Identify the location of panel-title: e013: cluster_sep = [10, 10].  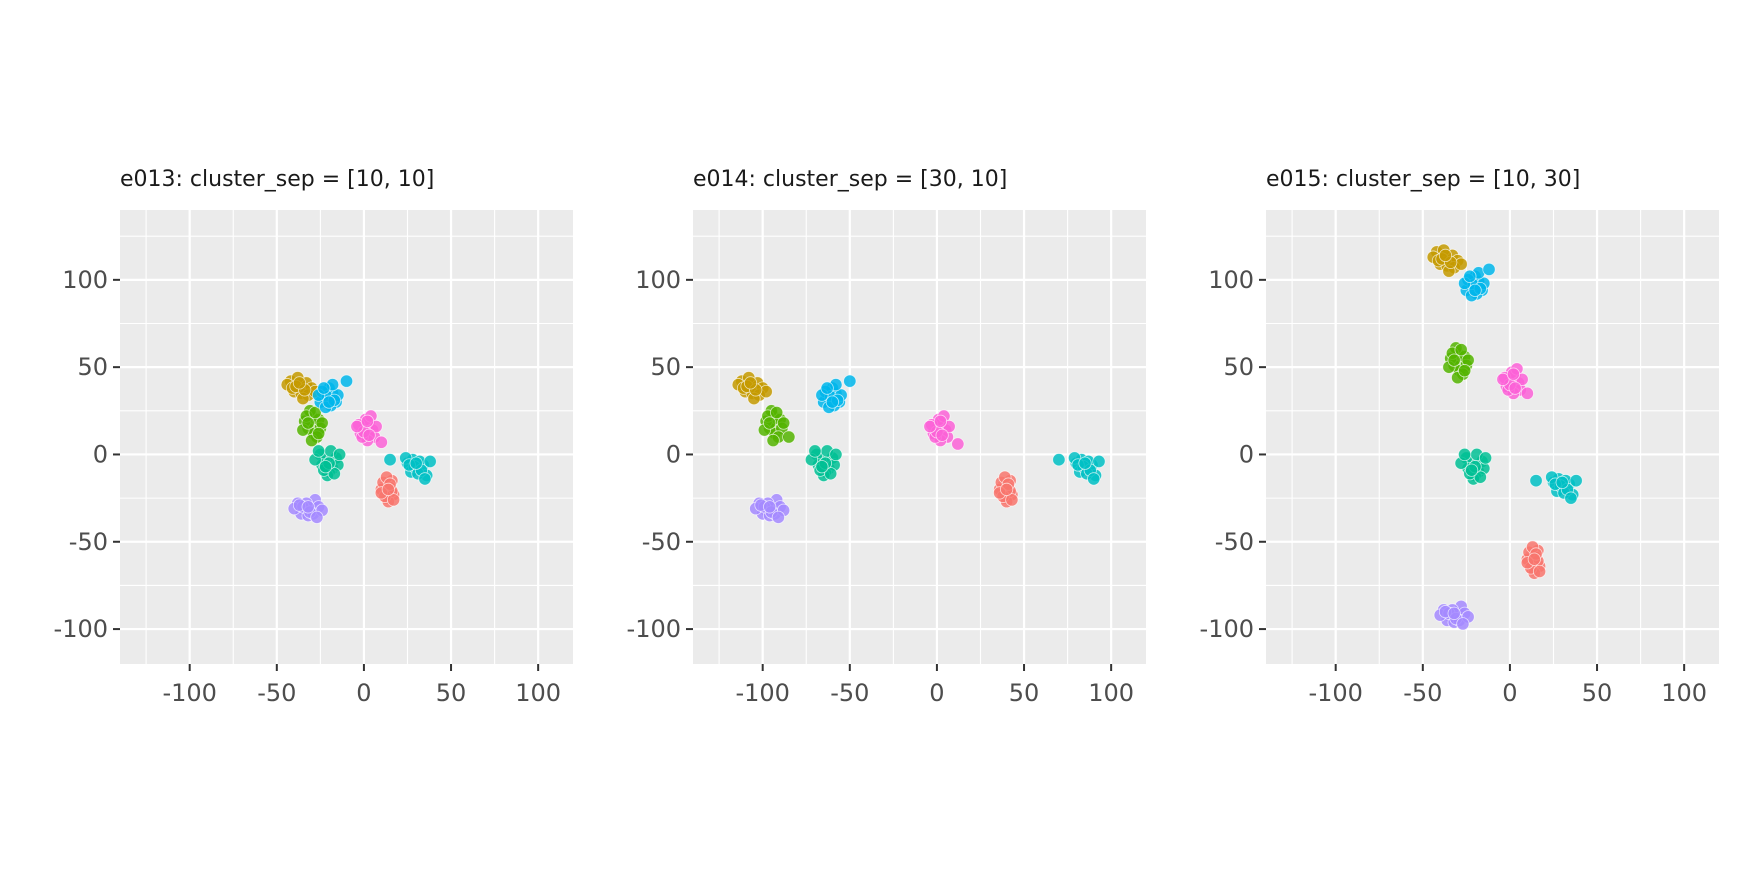
(277, 179).